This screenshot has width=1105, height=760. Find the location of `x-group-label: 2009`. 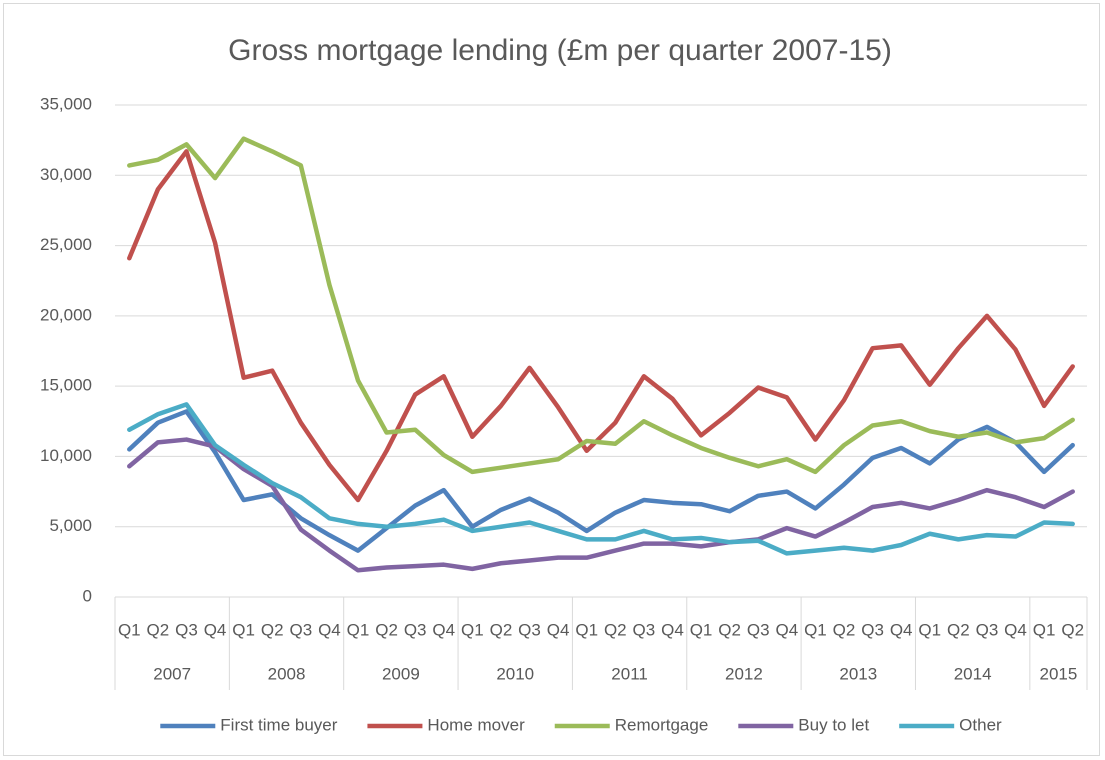

x-group-label: 2009 is located at coordinates (401, 673).